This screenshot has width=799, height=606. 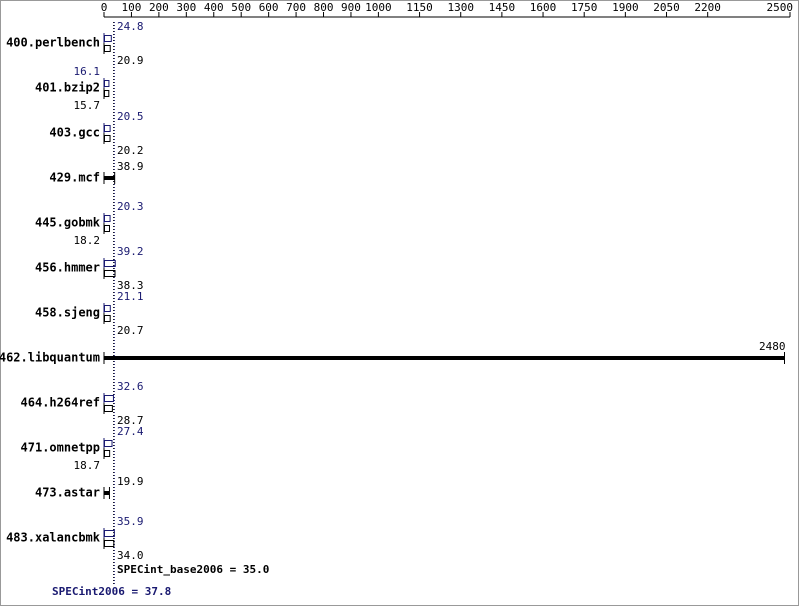 What do you see at coordinates (53, 43) in the screenshot?
I see `category-label: 400.perlbench` at bounding box center [53, 43].